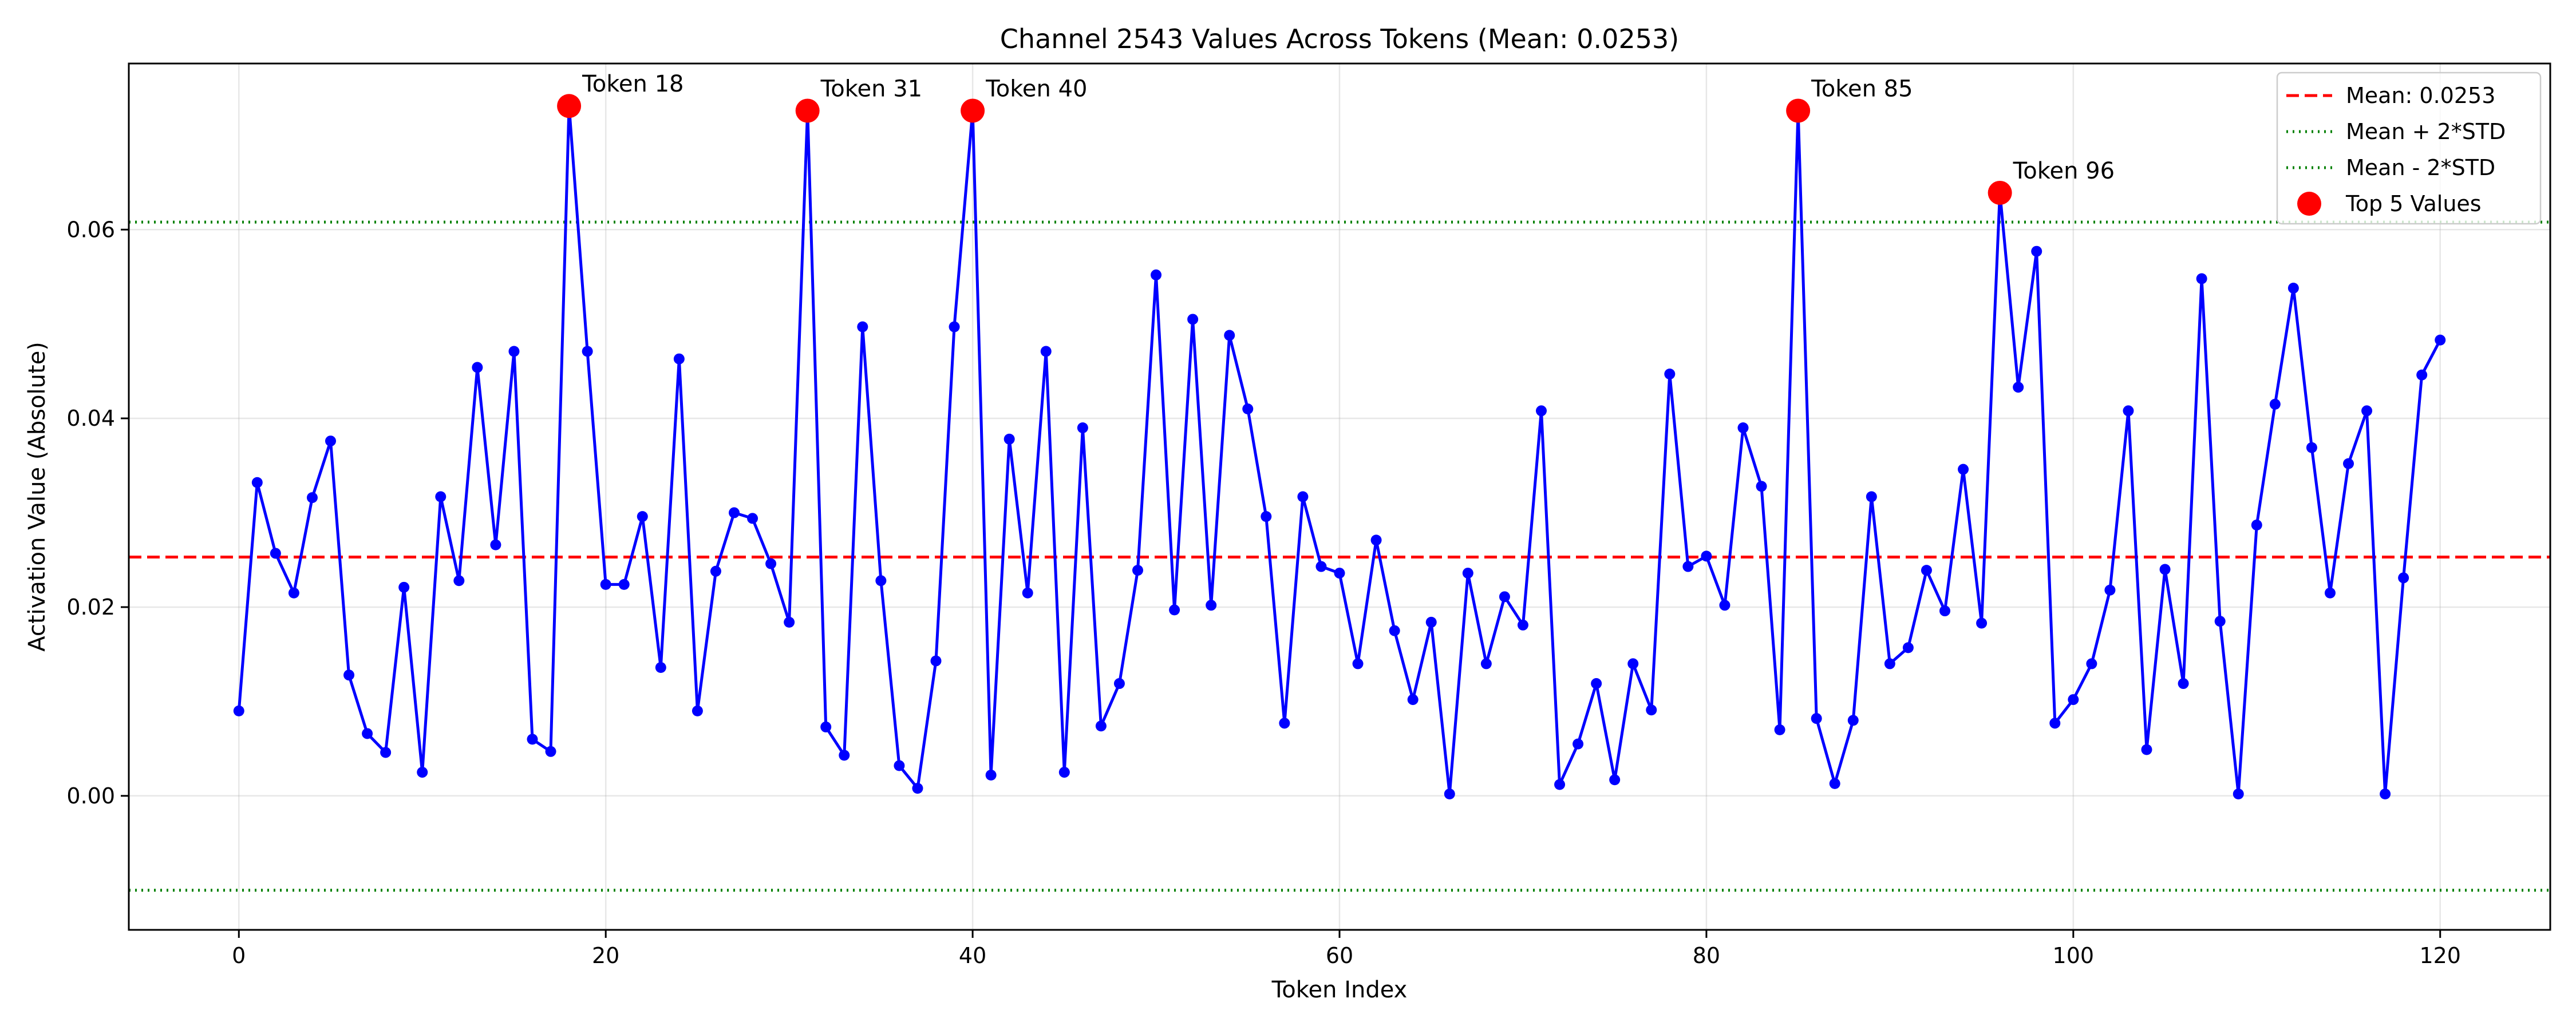 The height and width of the screenshot is (1030, 2576). What do you see at coordinates (1336, 138) in the screenshot?
I see `top-values: Token 18 Token 31 Token 40 Token 85 Token 96` at bounding box center [1336, 138].